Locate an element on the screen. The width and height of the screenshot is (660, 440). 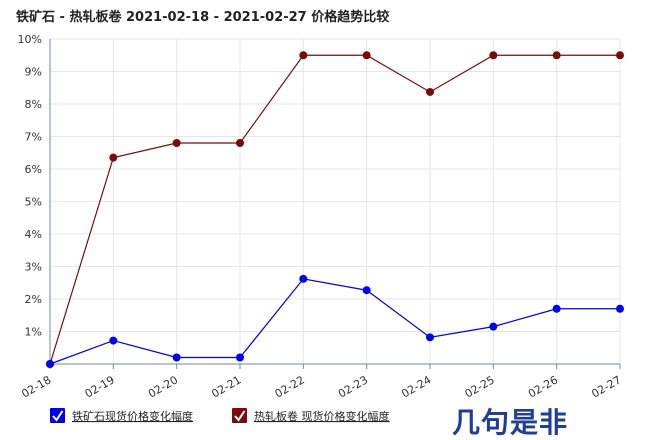
legend-item-0: 铁矿石现货价格变化幅度 is located at coordinates (121, 415).